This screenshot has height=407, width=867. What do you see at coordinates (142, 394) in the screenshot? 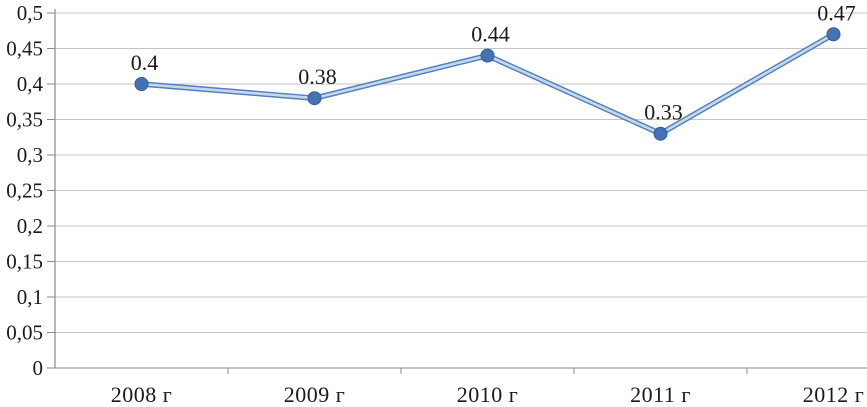
I see `x-tick-label: 2008 г` at bounding box center [142, 394].